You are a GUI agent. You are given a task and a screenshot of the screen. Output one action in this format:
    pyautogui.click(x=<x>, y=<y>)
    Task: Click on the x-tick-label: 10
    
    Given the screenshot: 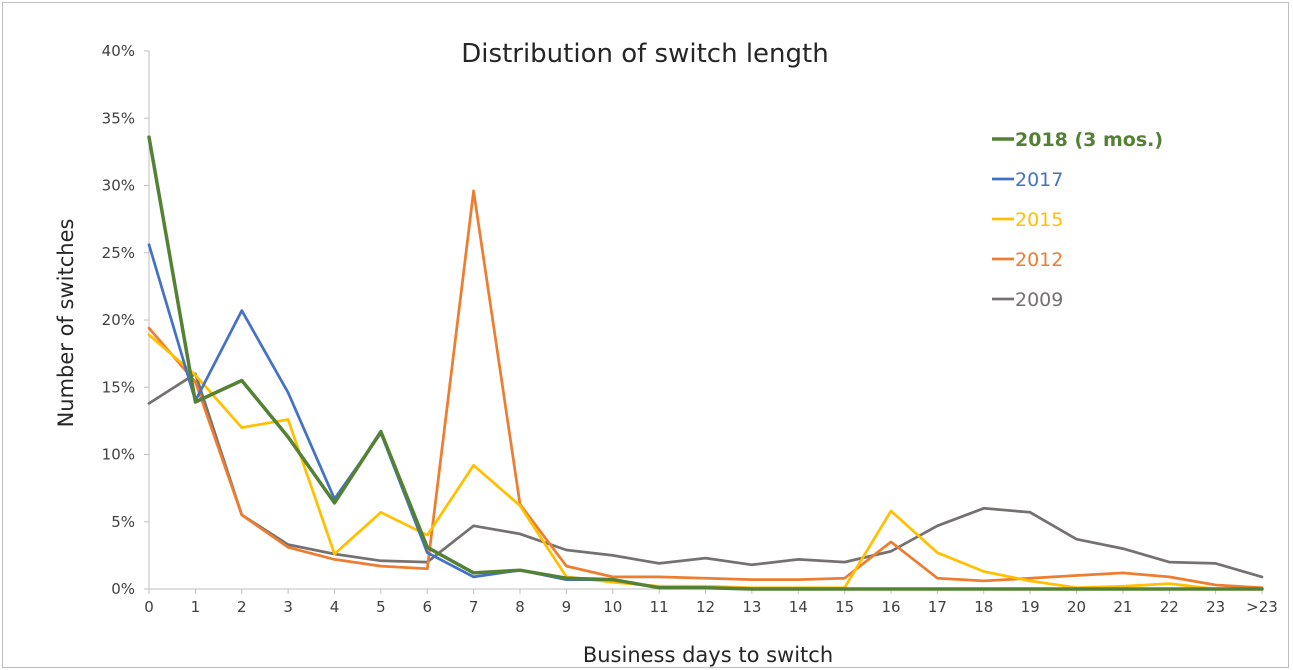 What is the action you would take?
    pyautogui.click(x=612, y=607)
    